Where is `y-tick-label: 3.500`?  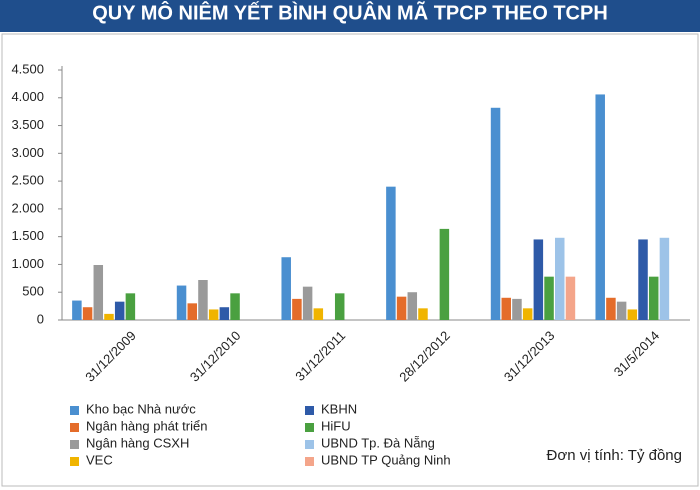
y-tick-label: 3.500 is located at coordinates (27, 124).